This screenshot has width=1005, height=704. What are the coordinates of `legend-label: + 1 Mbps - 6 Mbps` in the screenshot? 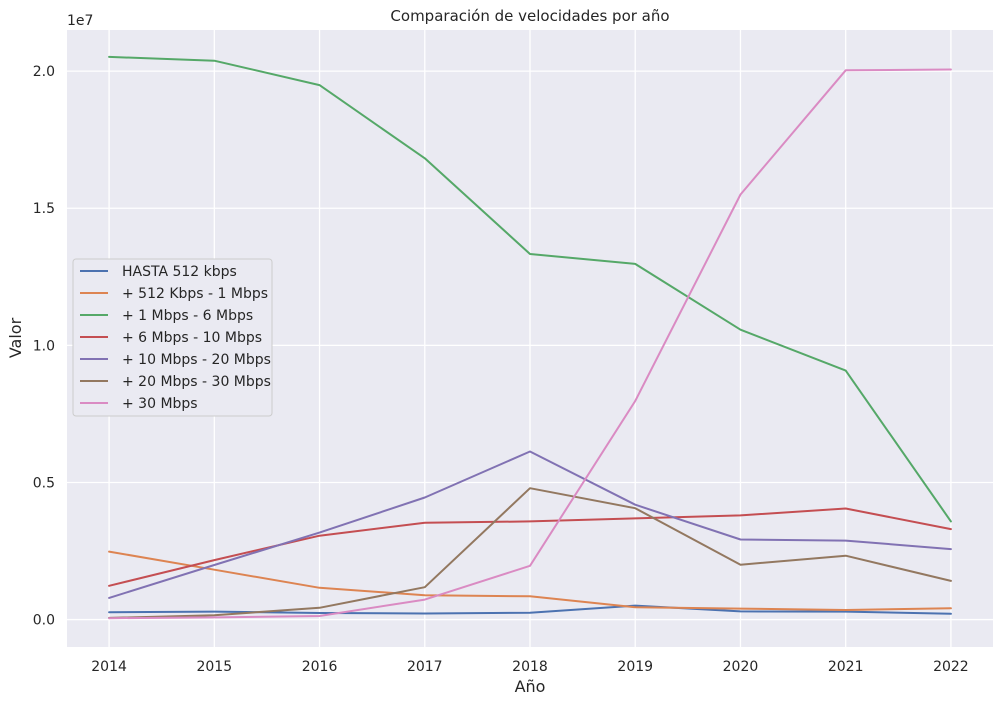 It's located at (187, 316).